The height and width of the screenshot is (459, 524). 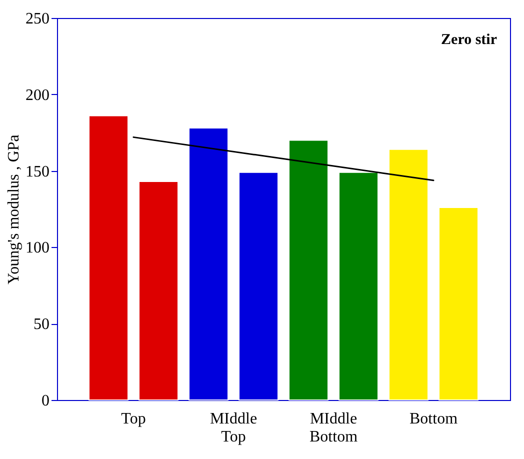 I want to click on y-tick-label: 200, so click(x=38, y=95).